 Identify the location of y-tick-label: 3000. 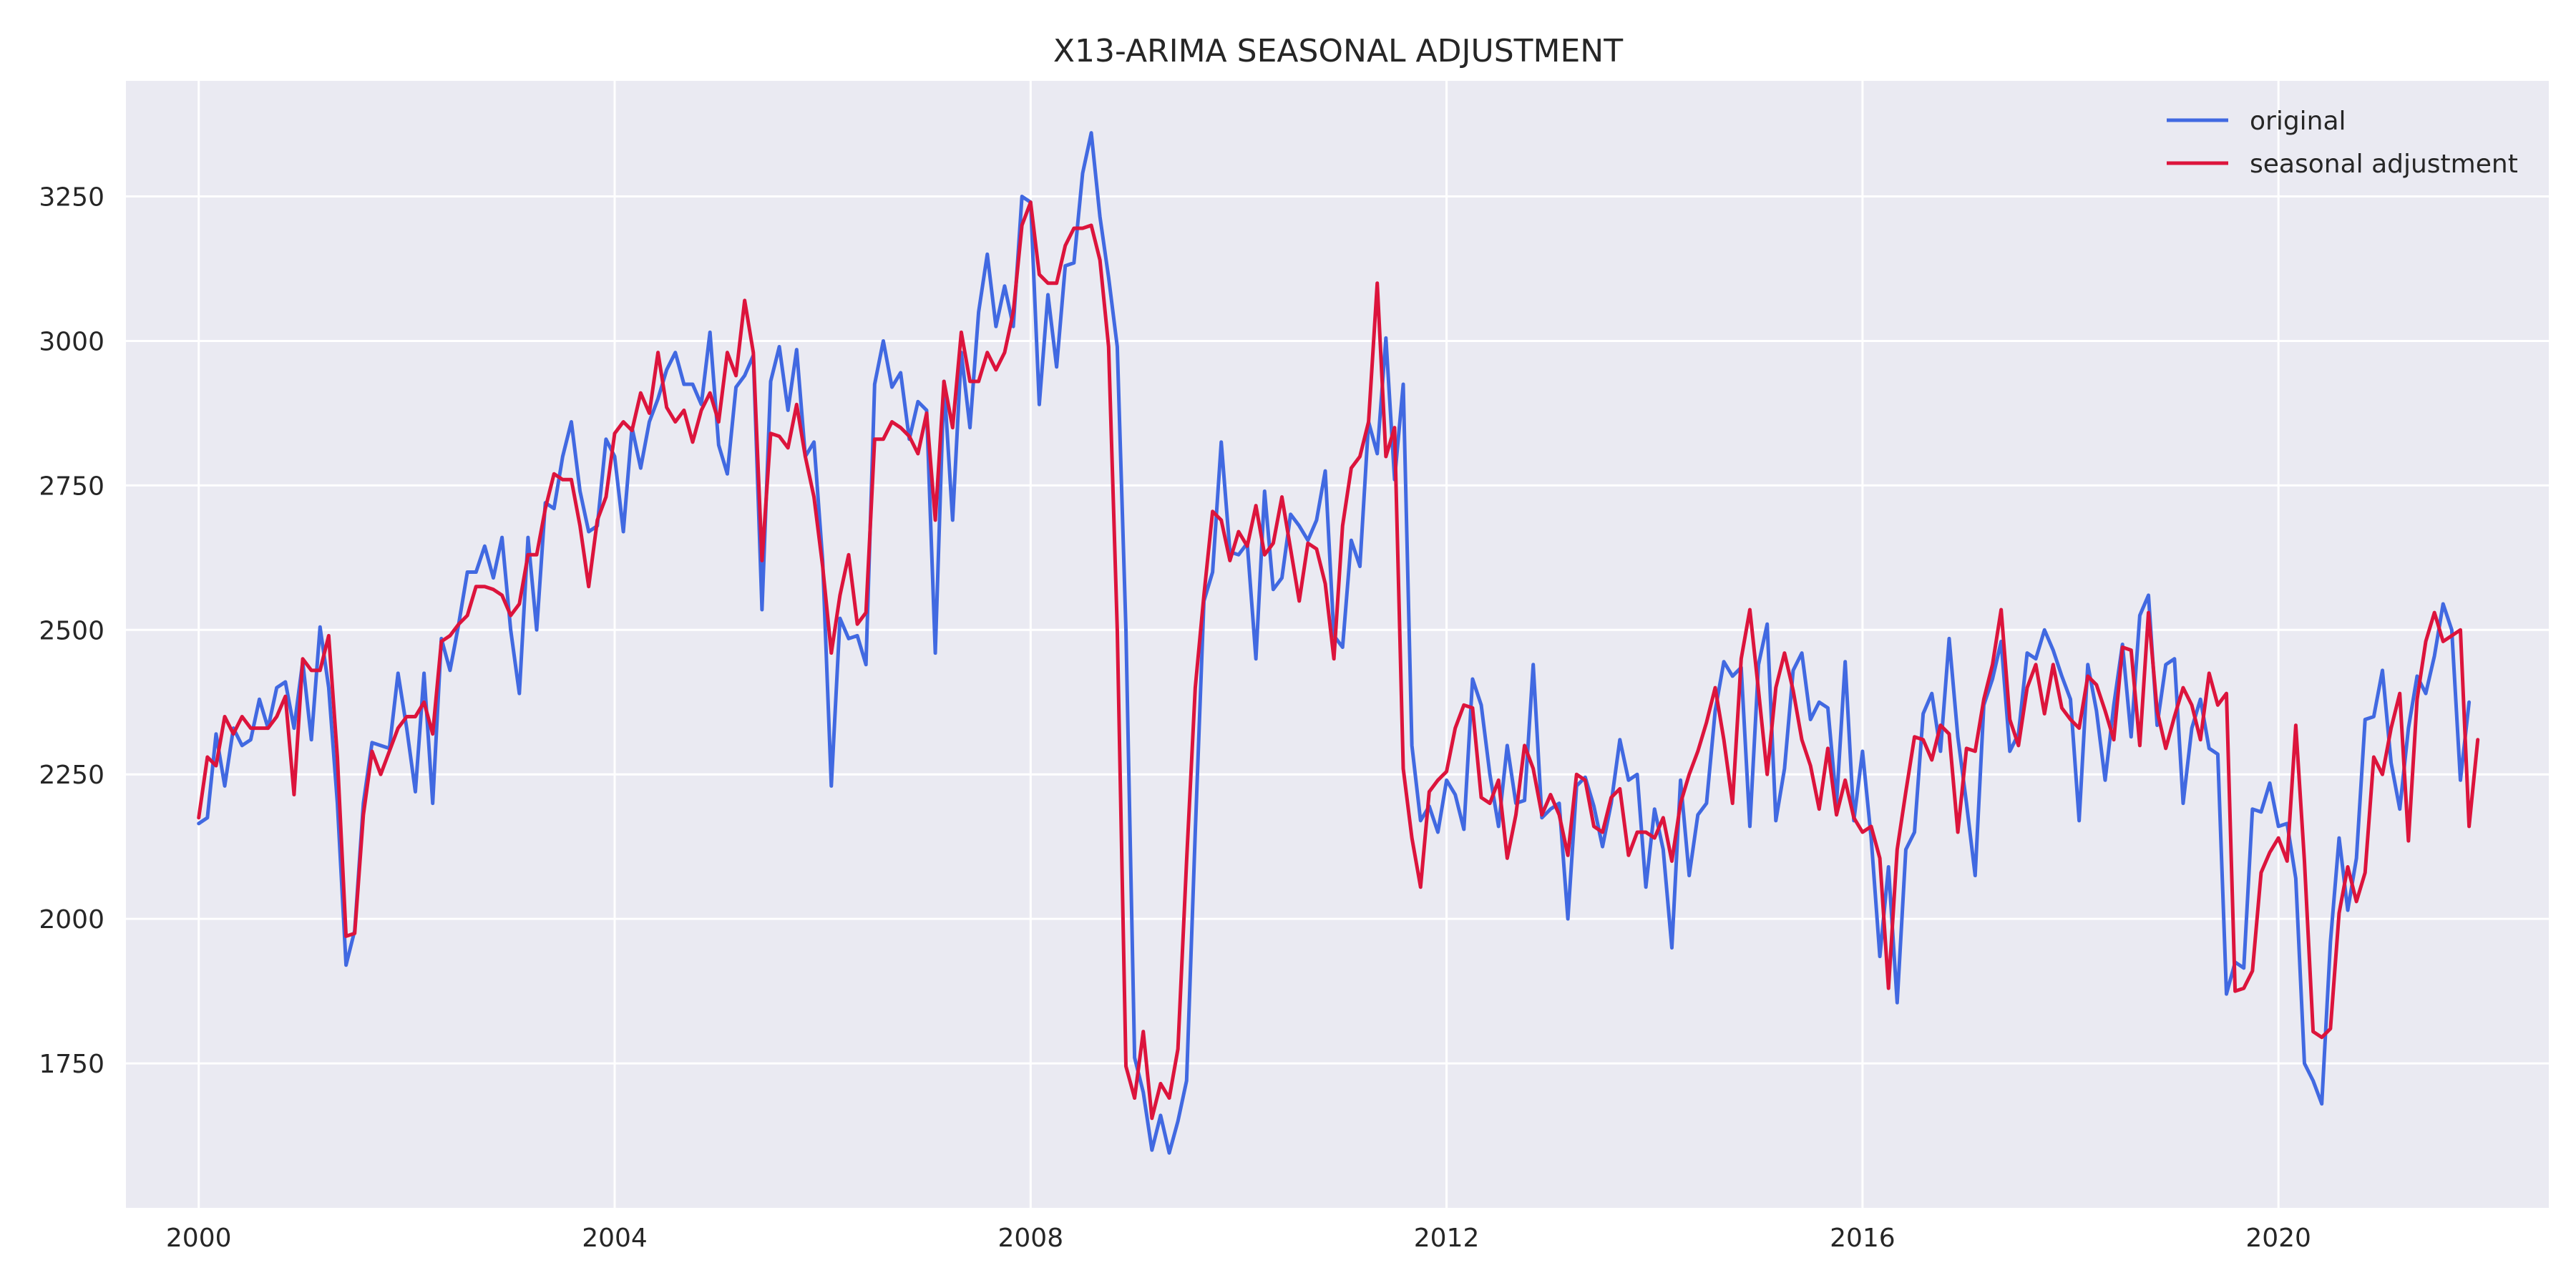
(71, 341).